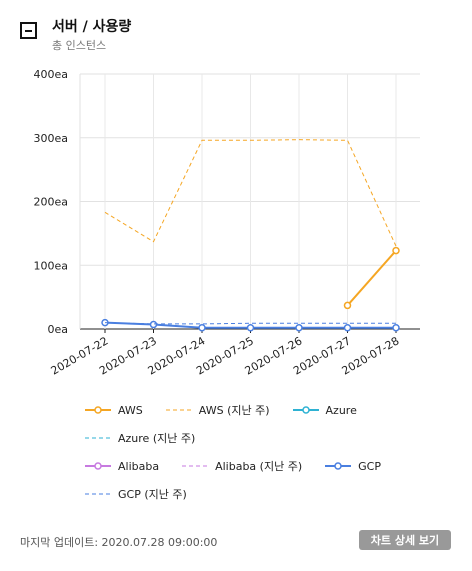 This screenshot has width=472, height=571. What do you see at coordinates (234, 410) in the screenshot?
I see `legend-label: AWS (지난 주)` at bounding box center [234, 410].